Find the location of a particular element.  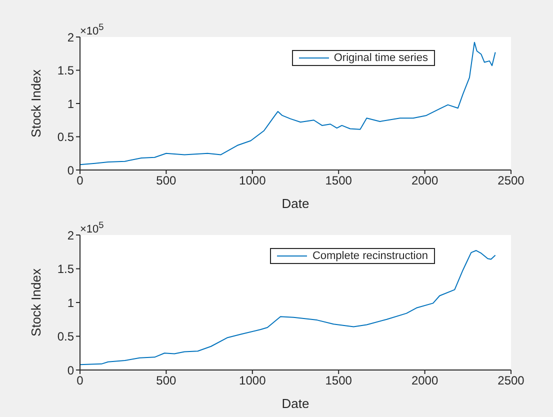

legend-label: Original time series is located at coordinates (381, 58).